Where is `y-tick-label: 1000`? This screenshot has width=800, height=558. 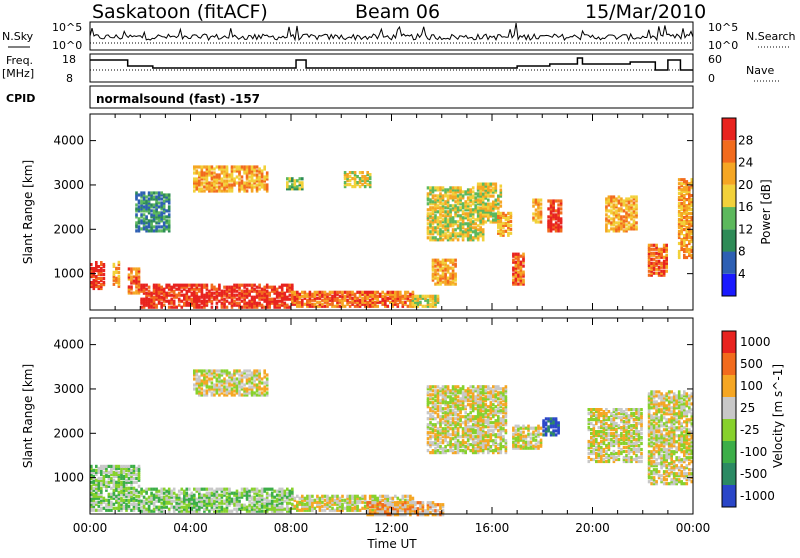
y-tick-label: 1000 is located at coordinates (68, 274).